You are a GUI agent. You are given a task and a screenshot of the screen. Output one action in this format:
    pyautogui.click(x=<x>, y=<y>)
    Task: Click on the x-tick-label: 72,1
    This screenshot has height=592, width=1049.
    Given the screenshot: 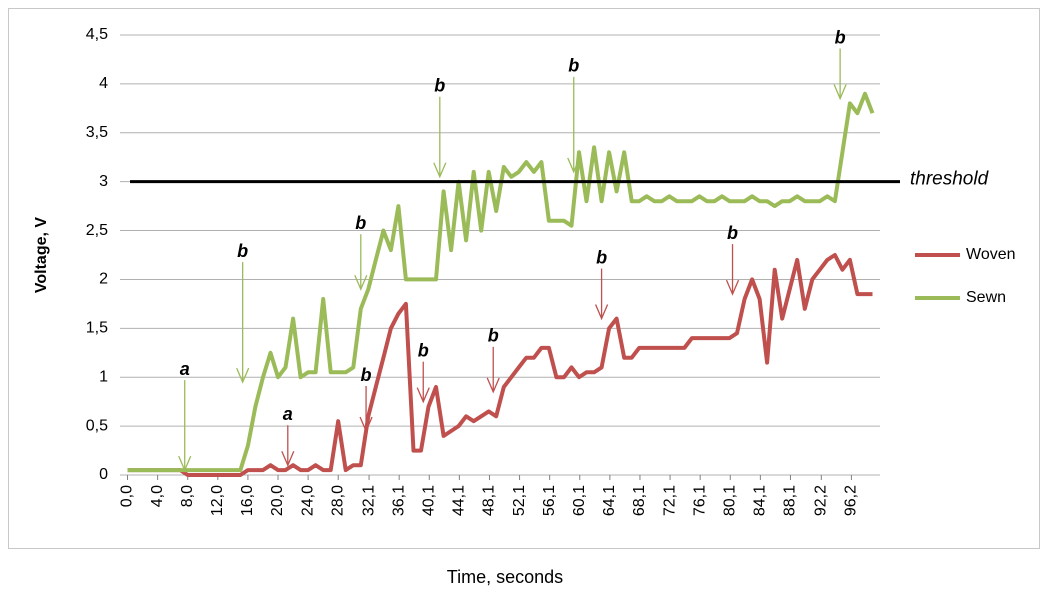 What is the action you would take?
    pyautogui.click(x=669, y=500)
    